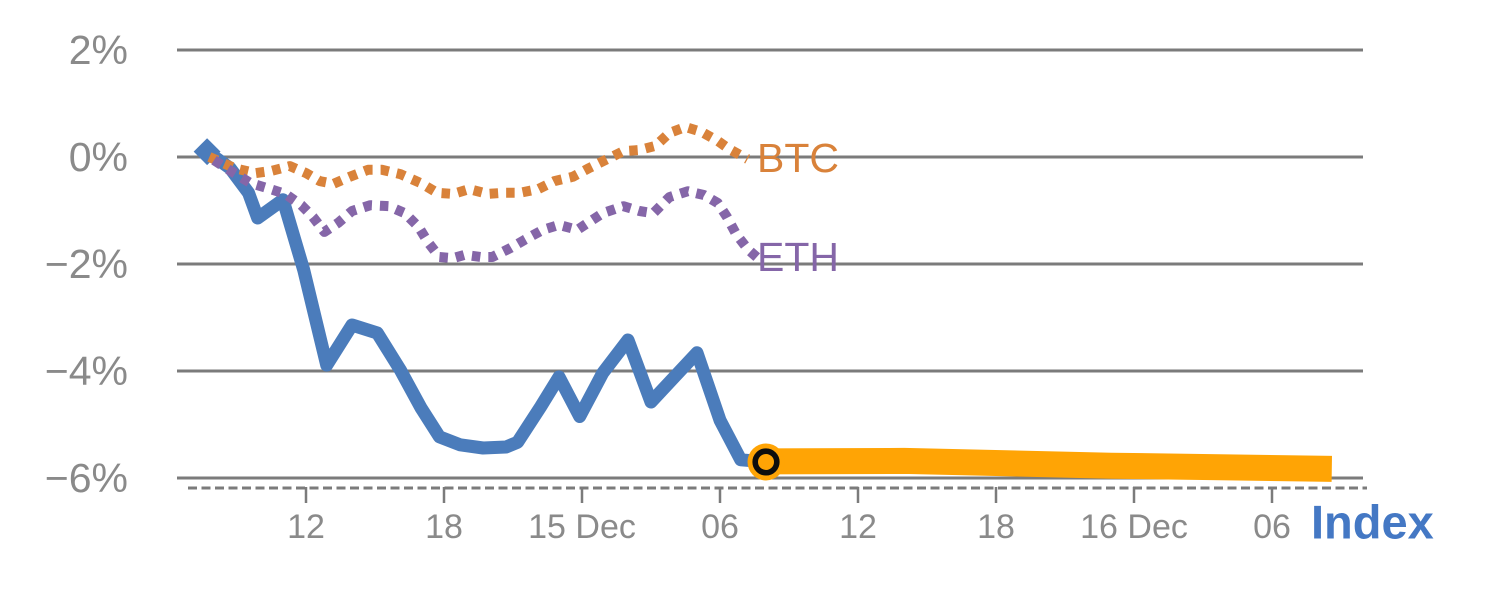  Describe the element at coordinates (1134, 527) in the screenshot. I see `x-axis-tick-label: 16 Dec` at that location.